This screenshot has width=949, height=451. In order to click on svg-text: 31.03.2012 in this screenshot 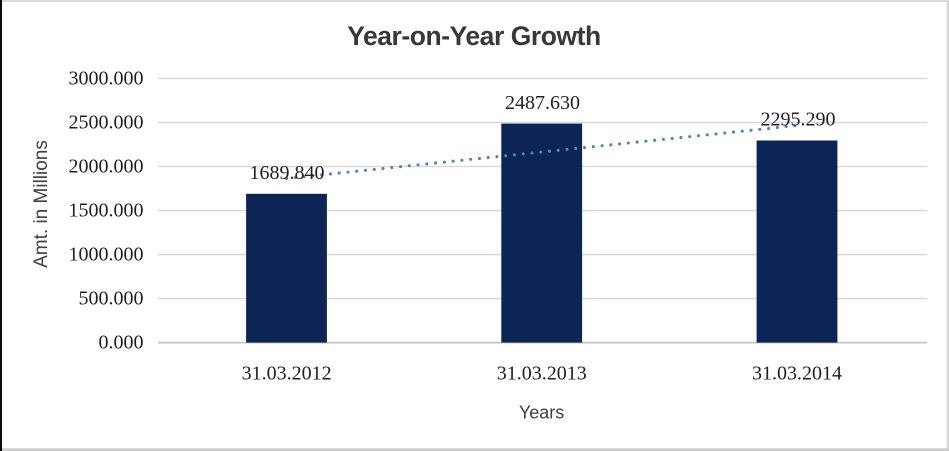, I will do `click(287, 373)`.